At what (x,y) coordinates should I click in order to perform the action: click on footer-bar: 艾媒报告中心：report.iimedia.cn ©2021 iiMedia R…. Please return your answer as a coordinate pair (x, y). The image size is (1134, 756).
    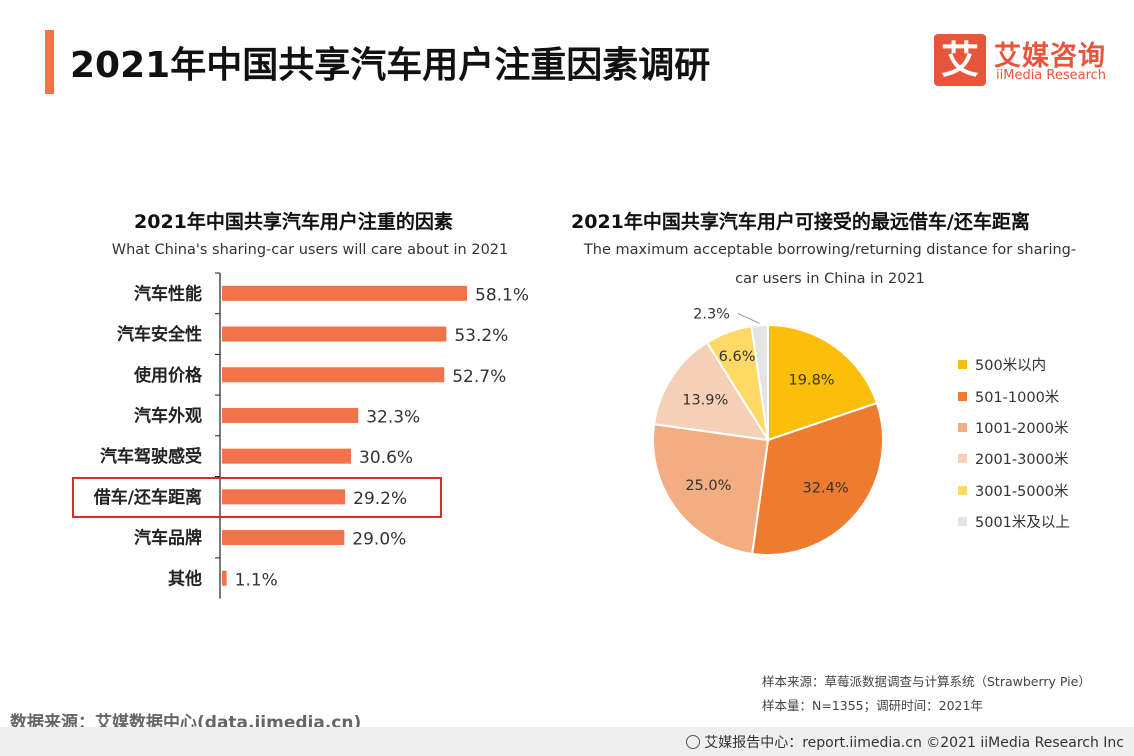
    Looking at the image, I should click on (567, 741).